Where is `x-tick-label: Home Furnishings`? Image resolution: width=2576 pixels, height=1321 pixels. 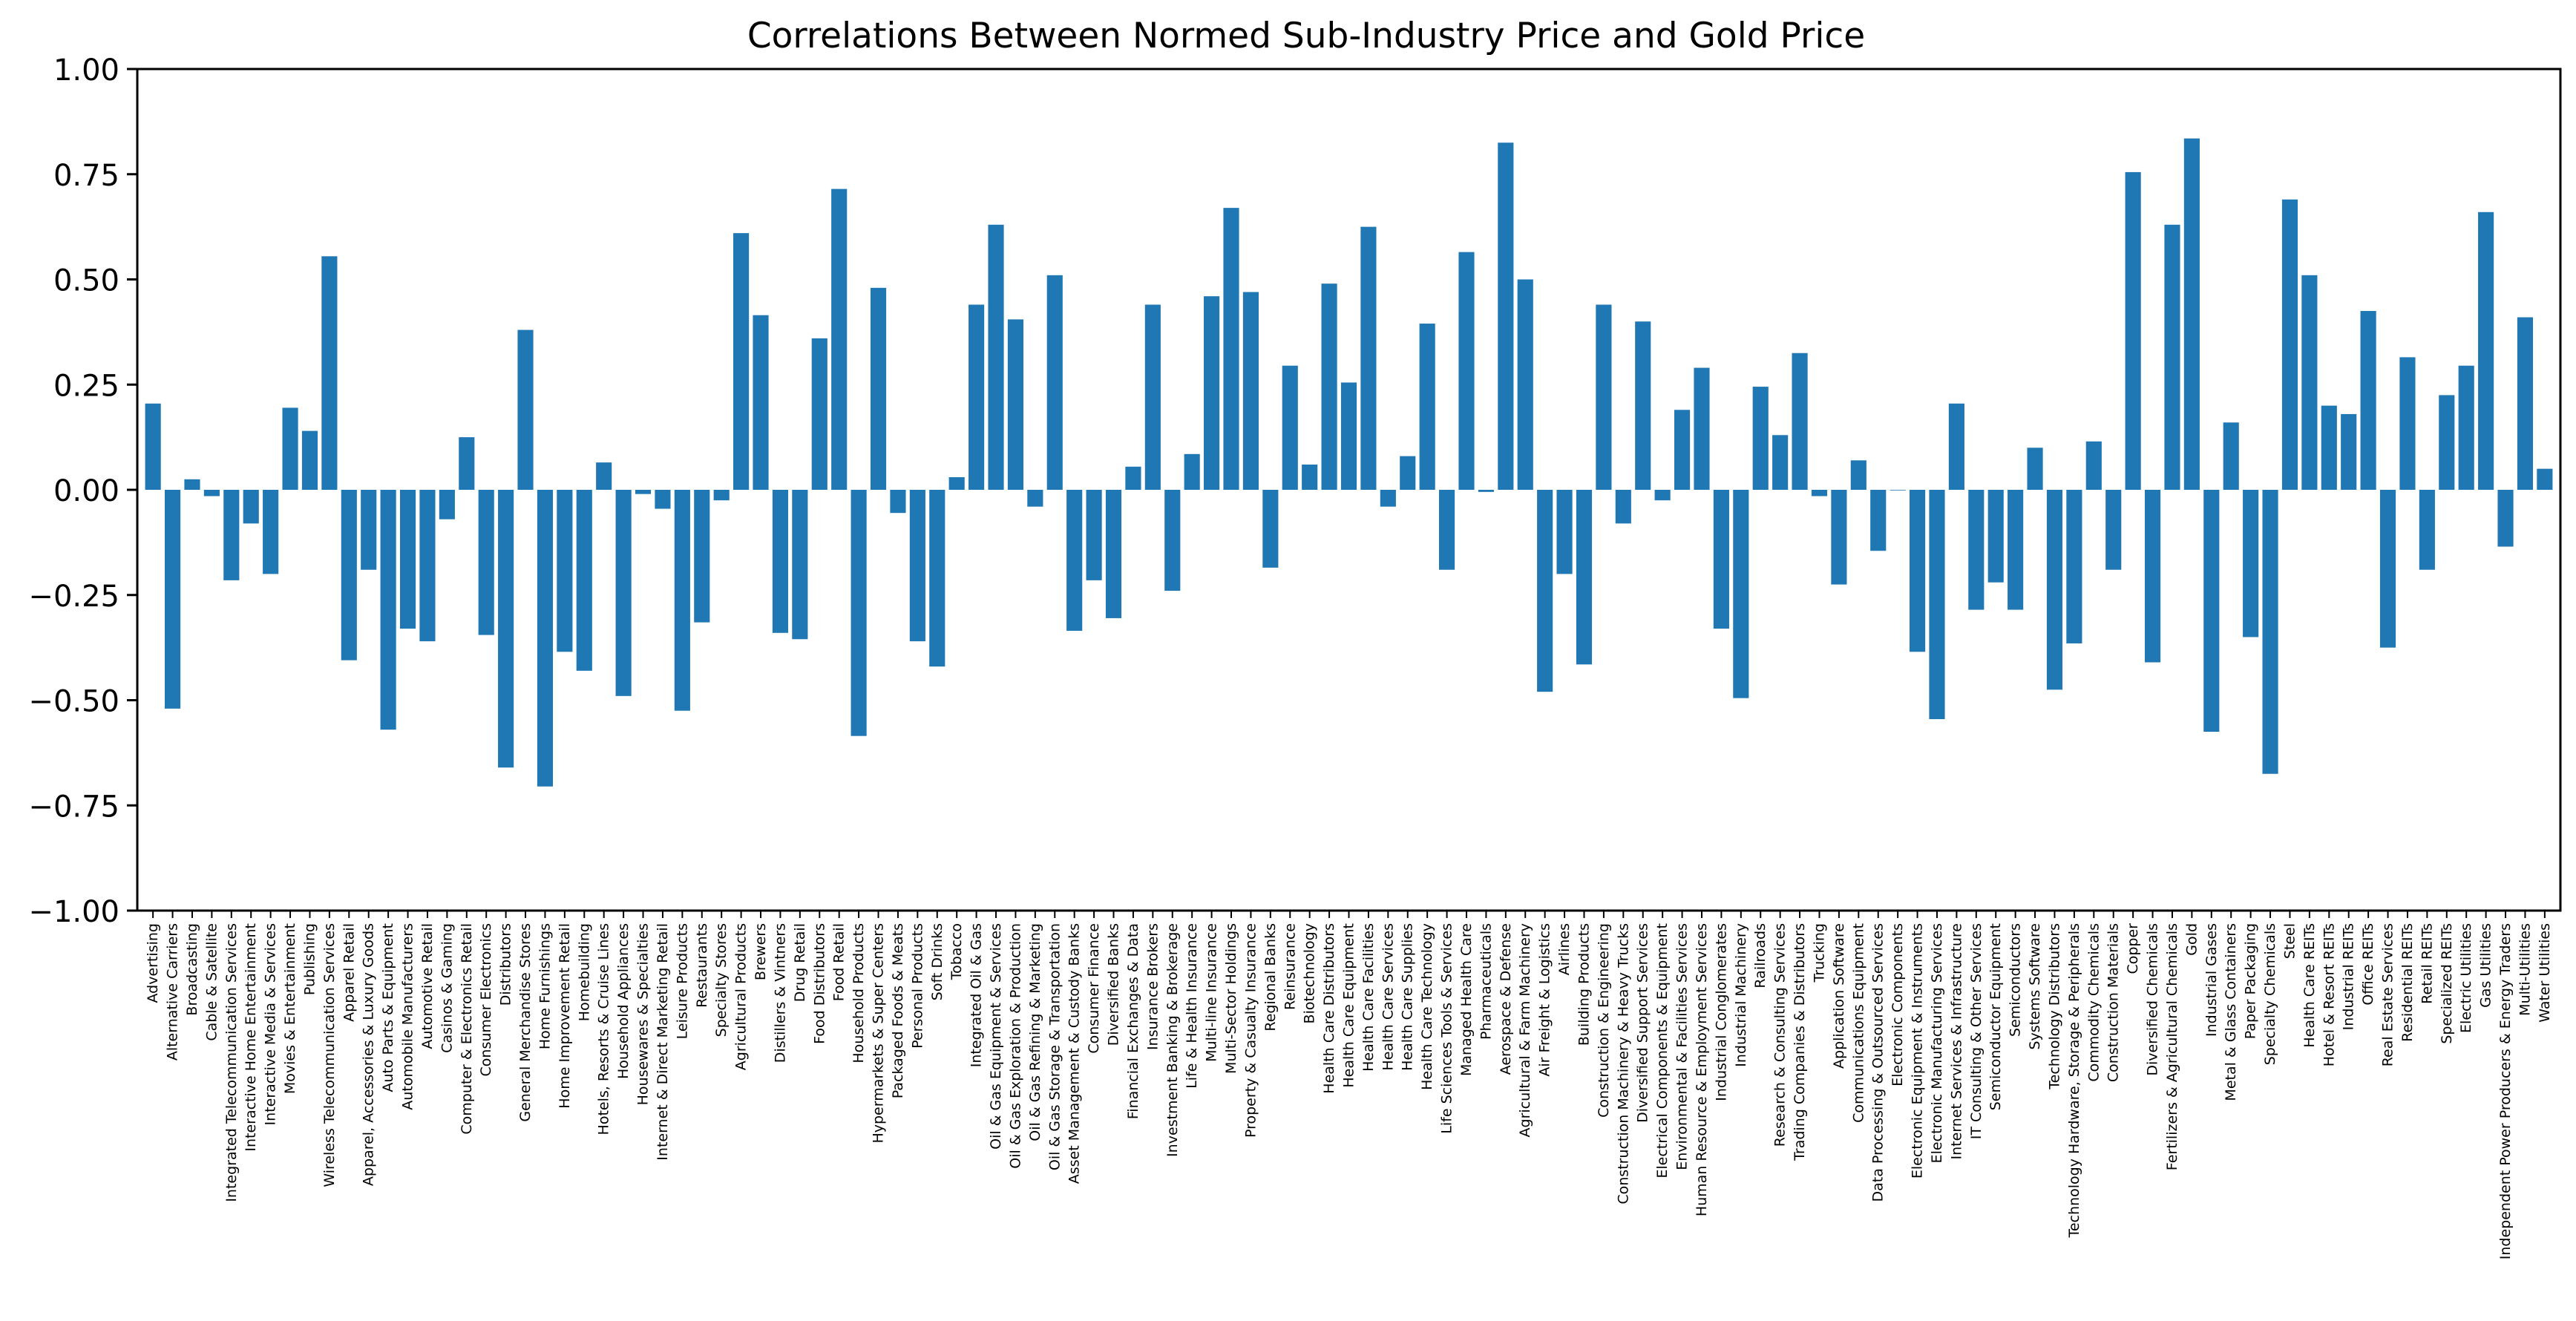 x-tick-label: Home Furnishings is located at coordinates (545, 986).